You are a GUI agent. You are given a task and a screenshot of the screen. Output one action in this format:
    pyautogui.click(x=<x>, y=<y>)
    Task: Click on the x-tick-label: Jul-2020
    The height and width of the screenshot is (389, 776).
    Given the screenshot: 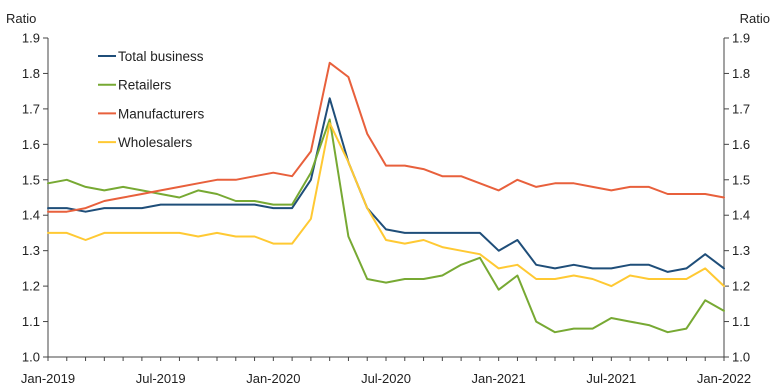 What is the action you would take?
    pyautogui.click(x=386, y=378)
    